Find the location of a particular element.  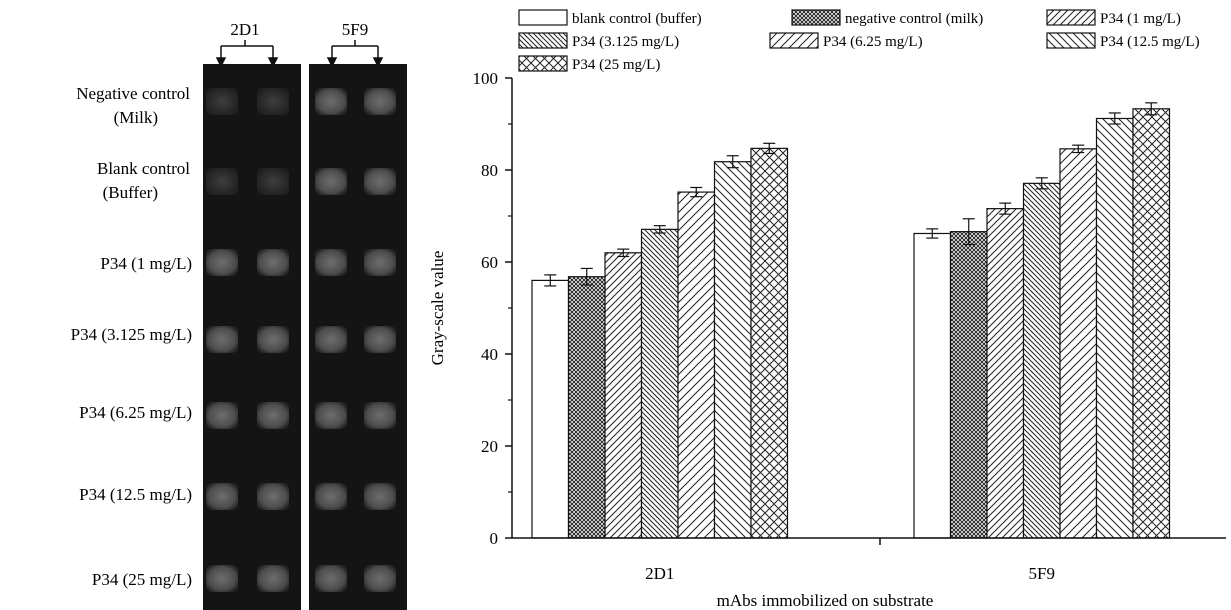

y-tick-label: 20 is located at coordinates (489, 446).